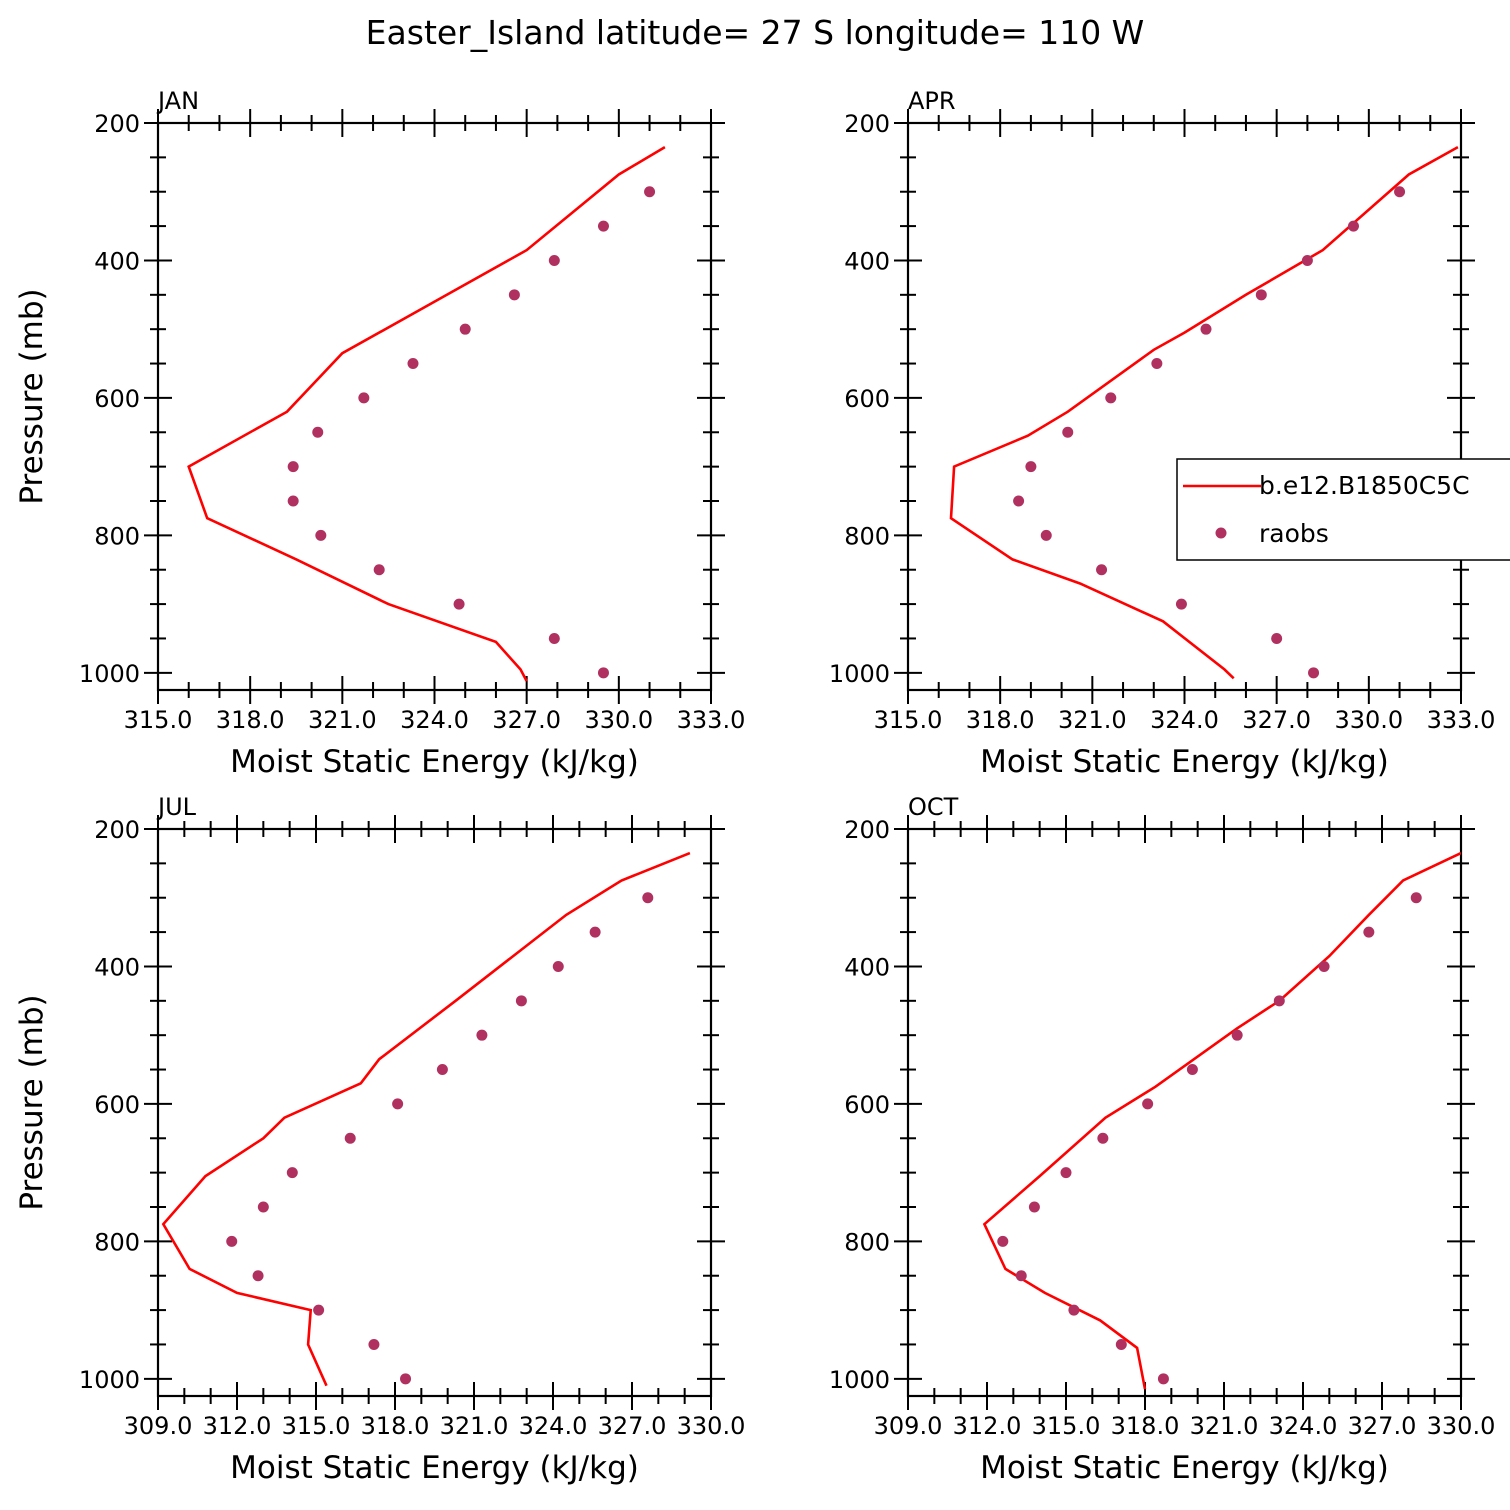  Describe the element at coordinates (1461, 720) in the screenshot. I see `x-tick-label: 333.0` at that location.